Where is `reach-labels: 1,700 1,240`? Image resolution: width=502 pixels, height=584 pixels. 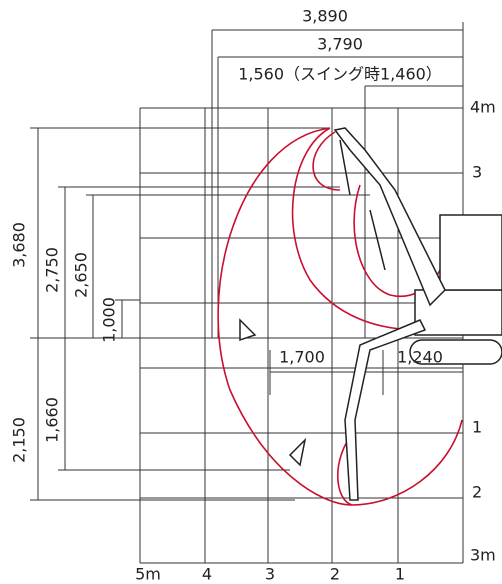 reach-labels: 1,700 1,240 is located at coordinates (361, 357).